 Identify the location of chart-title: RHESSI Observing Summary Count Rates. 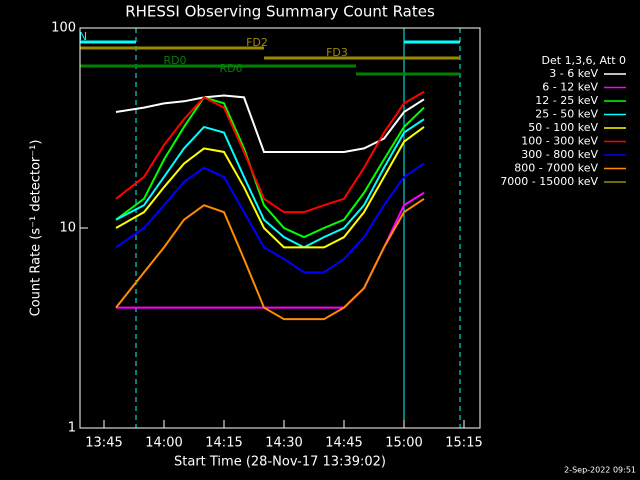
(280, 12).